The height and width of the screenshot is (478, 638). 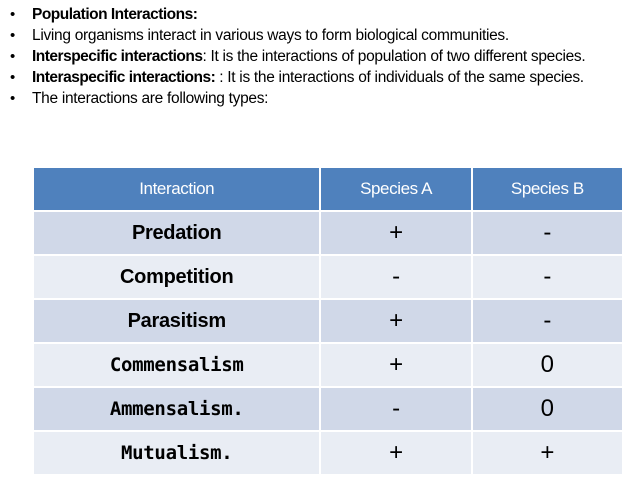 I want to click on interaction-name: Predation, so click(x=178, y=232).